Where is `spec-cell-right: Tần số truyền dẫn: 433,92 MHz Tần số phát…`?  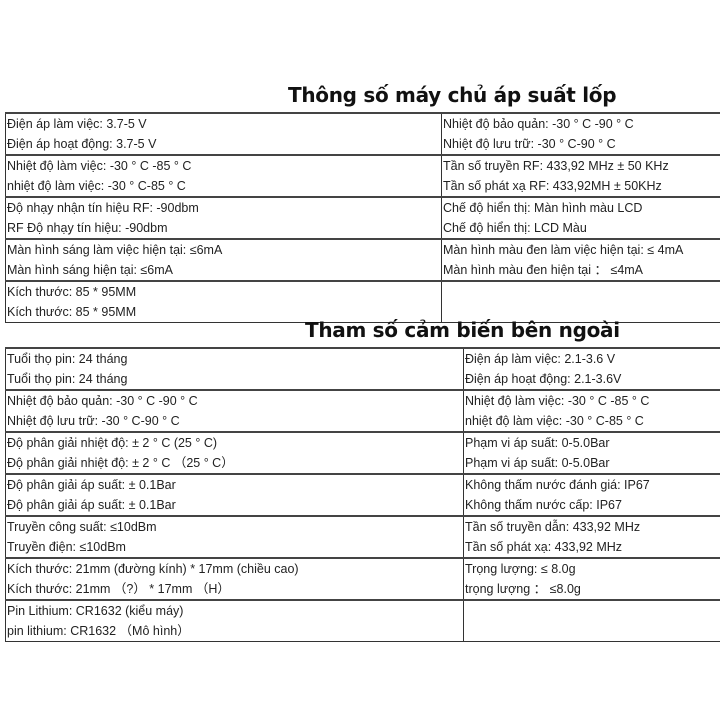
spec-cell-right: Tần số truyền dẫn: 433,92 MHz Tần số phát… is located at coordinates (591, 537).